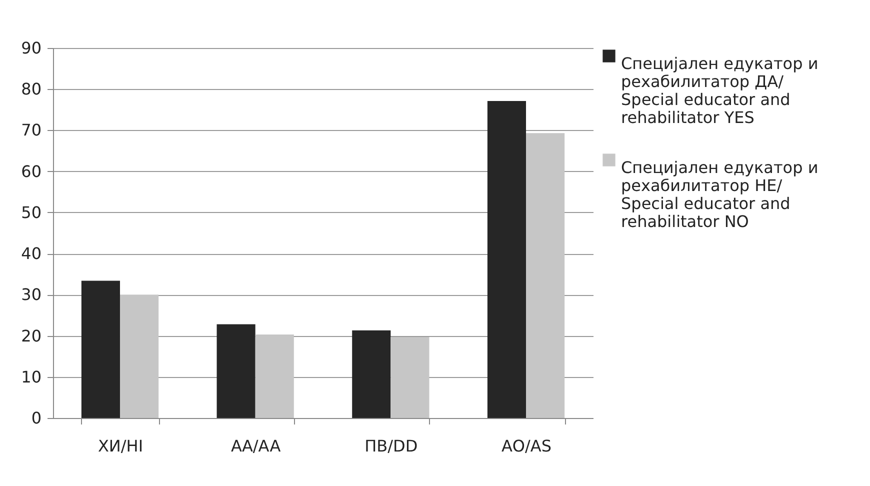 The width and height of the screenshot is (870, 486). What do you see at coordinates (31, 171) in the screenshot?
I see `y-tick-label: 60` at bounding box center [31, 171].